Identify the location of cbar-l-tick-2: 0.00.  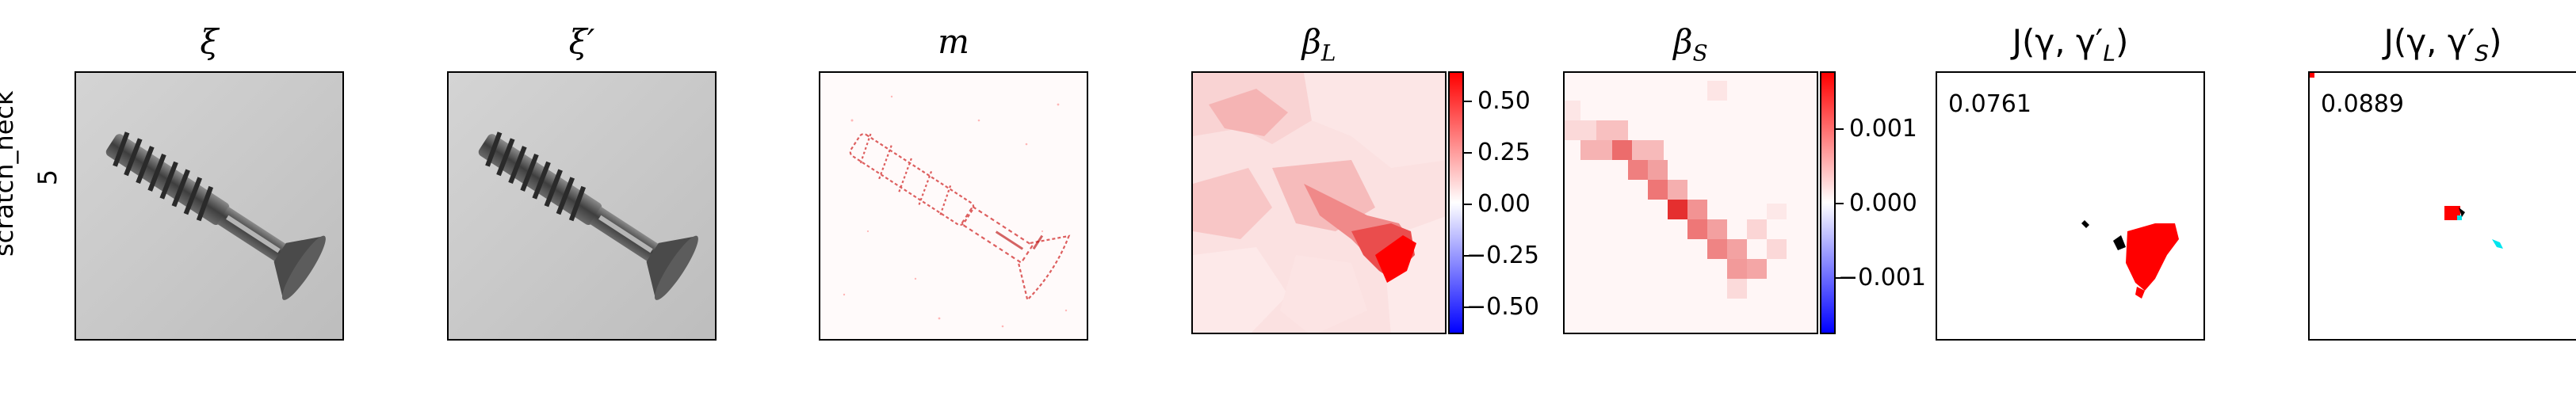
(1504, 204).